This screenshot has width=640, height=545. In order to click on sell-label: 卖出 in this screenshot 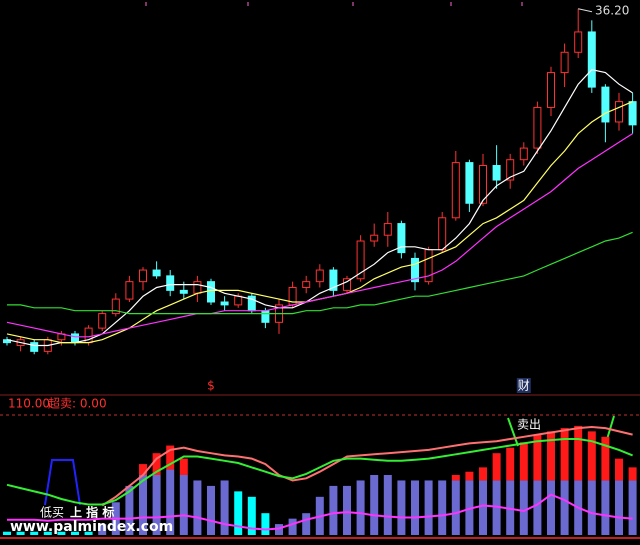, I will do `click(529, 425)`.